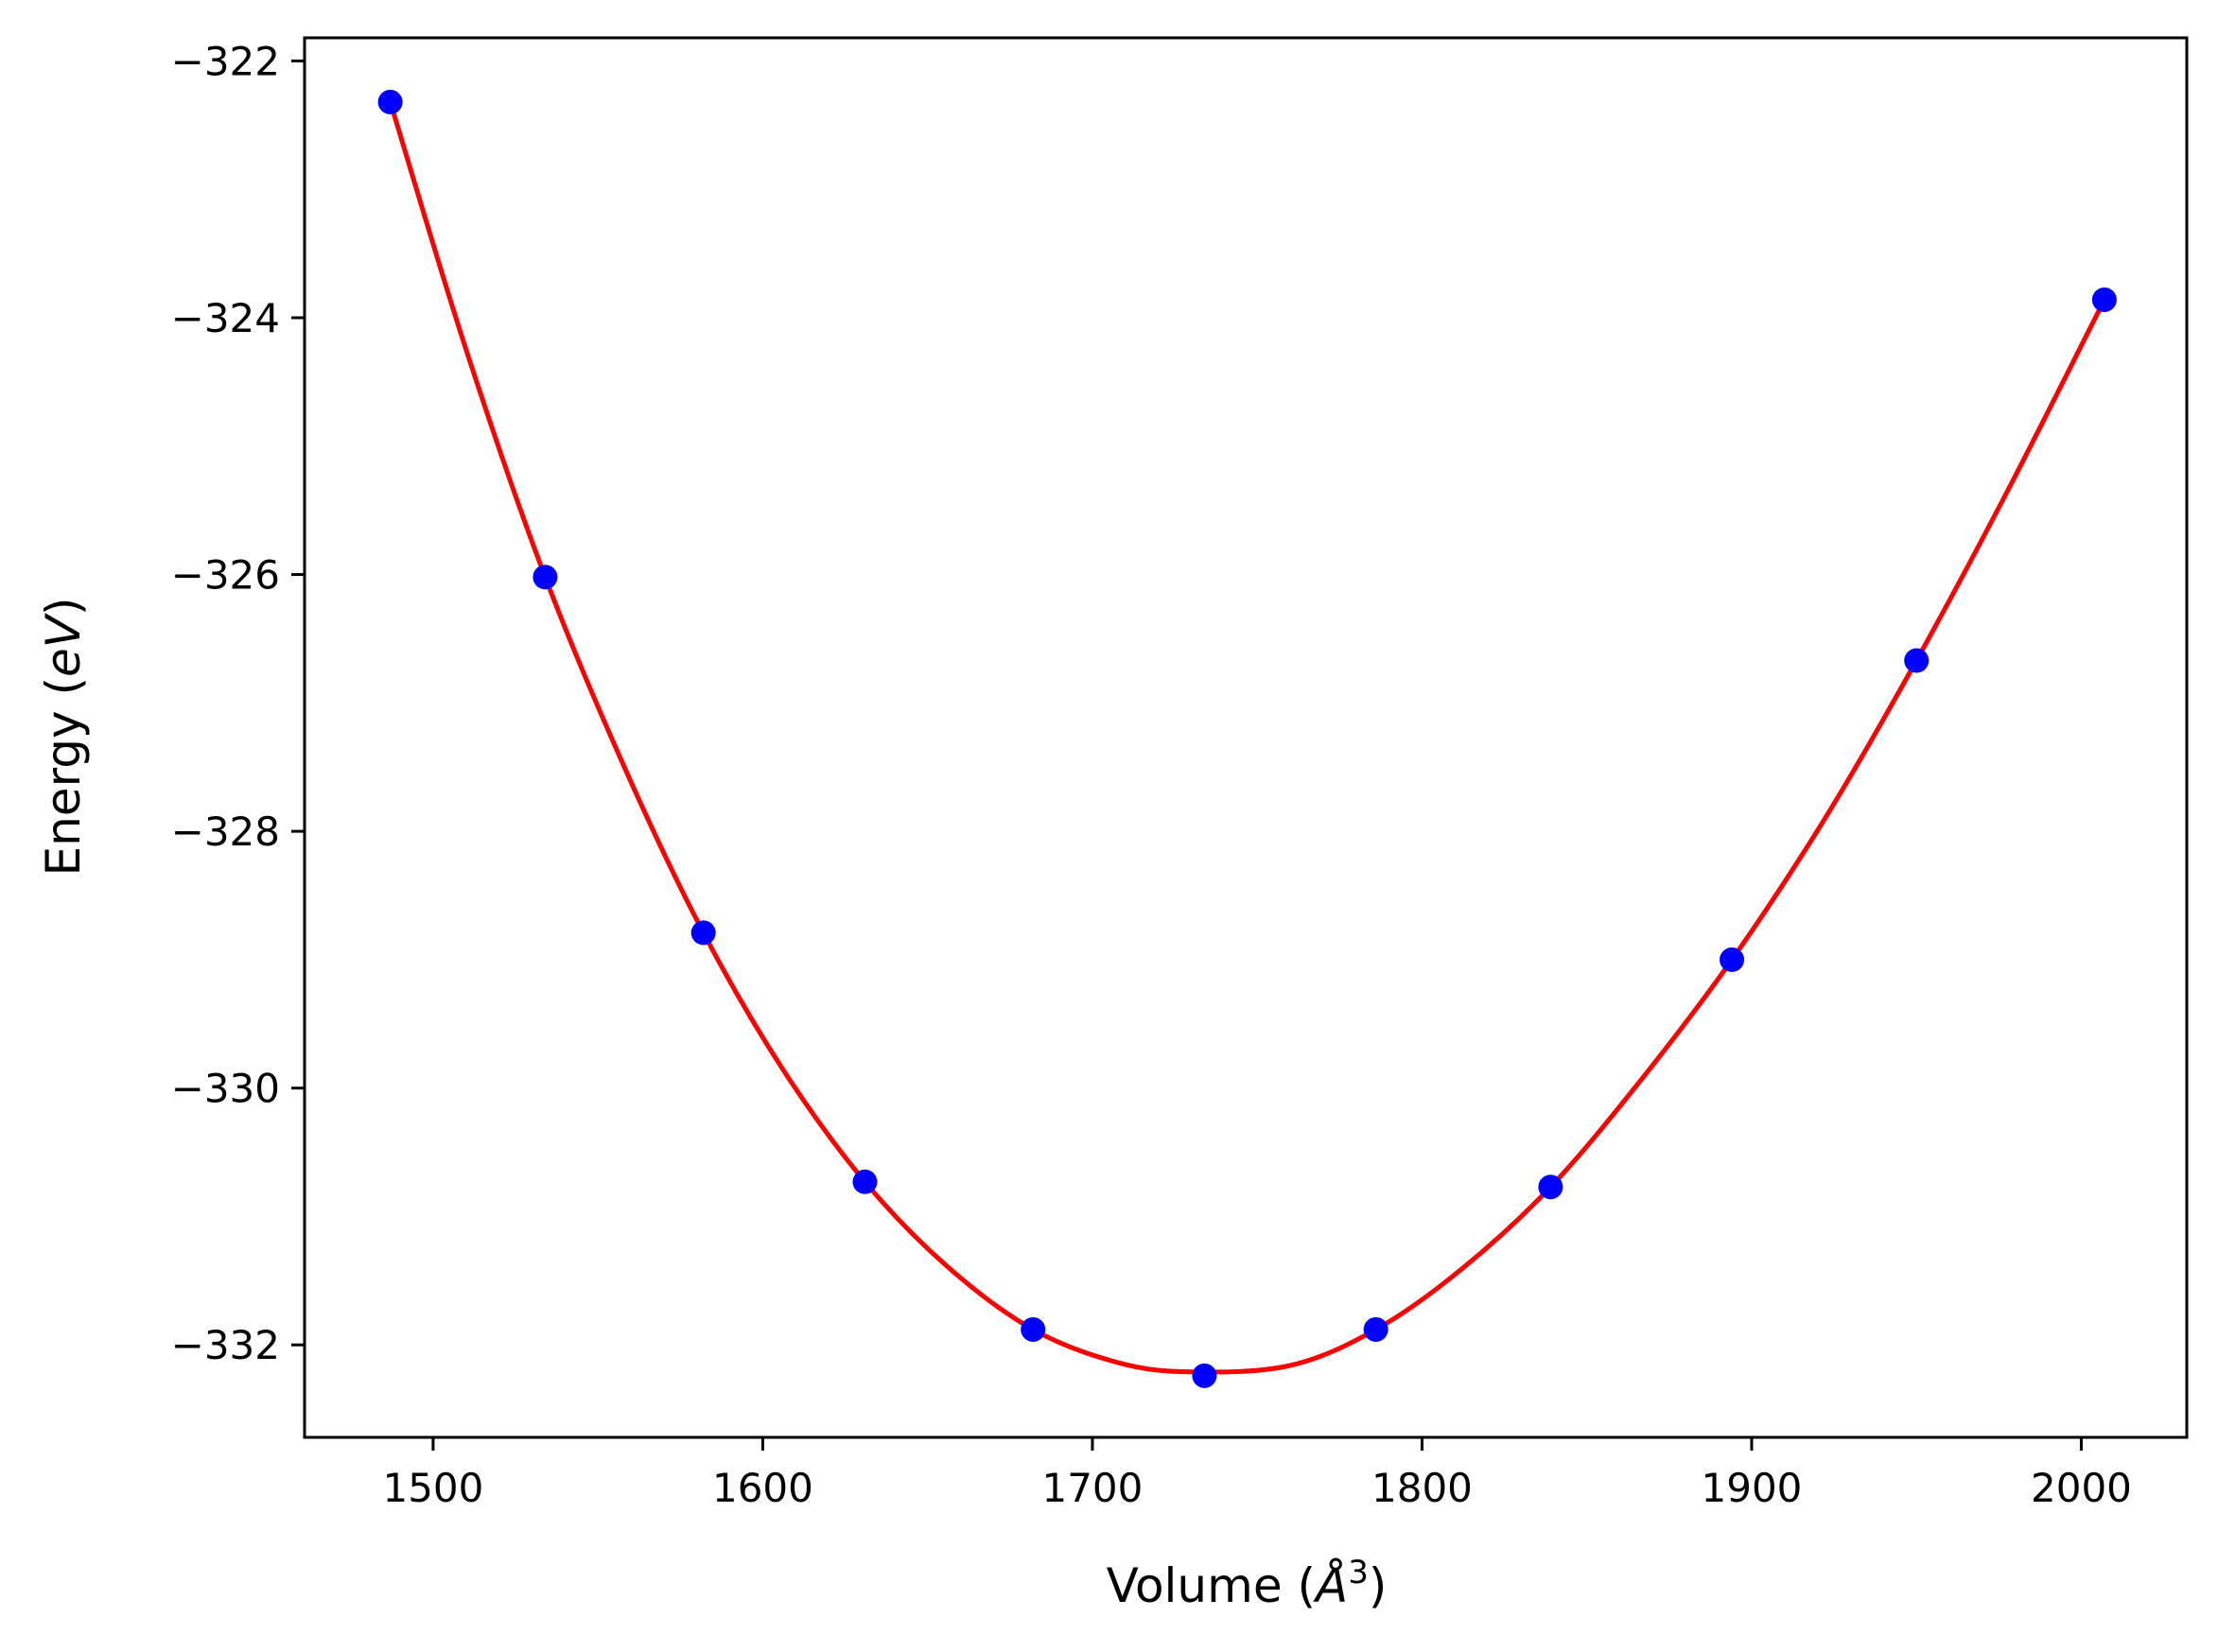  I want to click on x-axis-label: Volume (Å3), so click(1247, 1584).